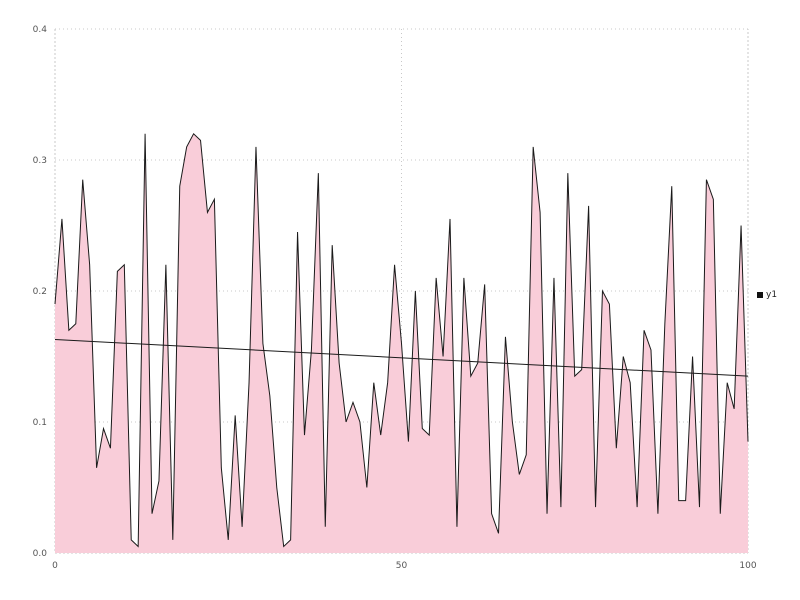 The width and height of the screenshot is (800, 600). What do you see at coordinates (772, 295) in the screenshot?
I see `legend-label-y1: y1` at bounding box center [772, 295].